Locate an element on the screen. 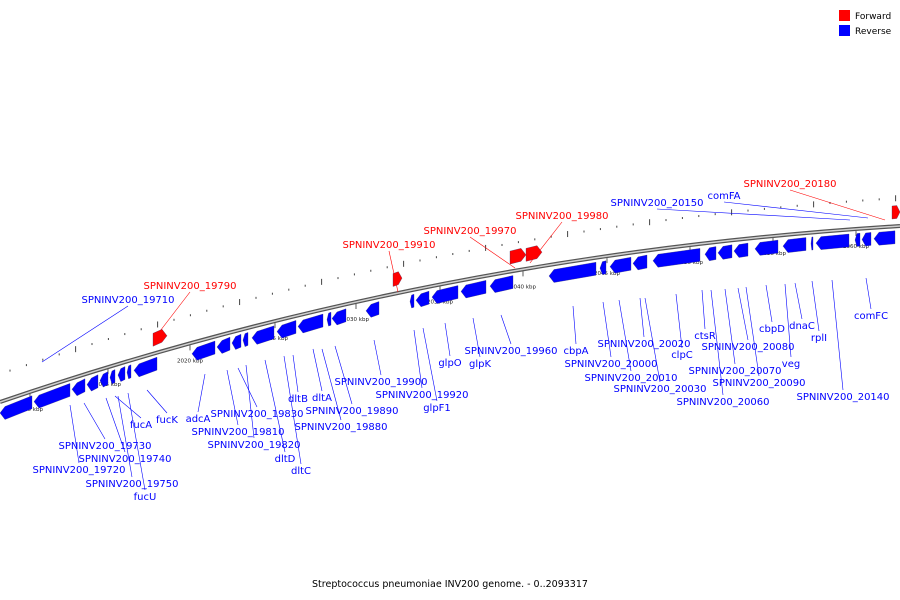 This screenshot has height=600, width=900. reverse-gene-label: comFC is located at coordinates (871, 316).